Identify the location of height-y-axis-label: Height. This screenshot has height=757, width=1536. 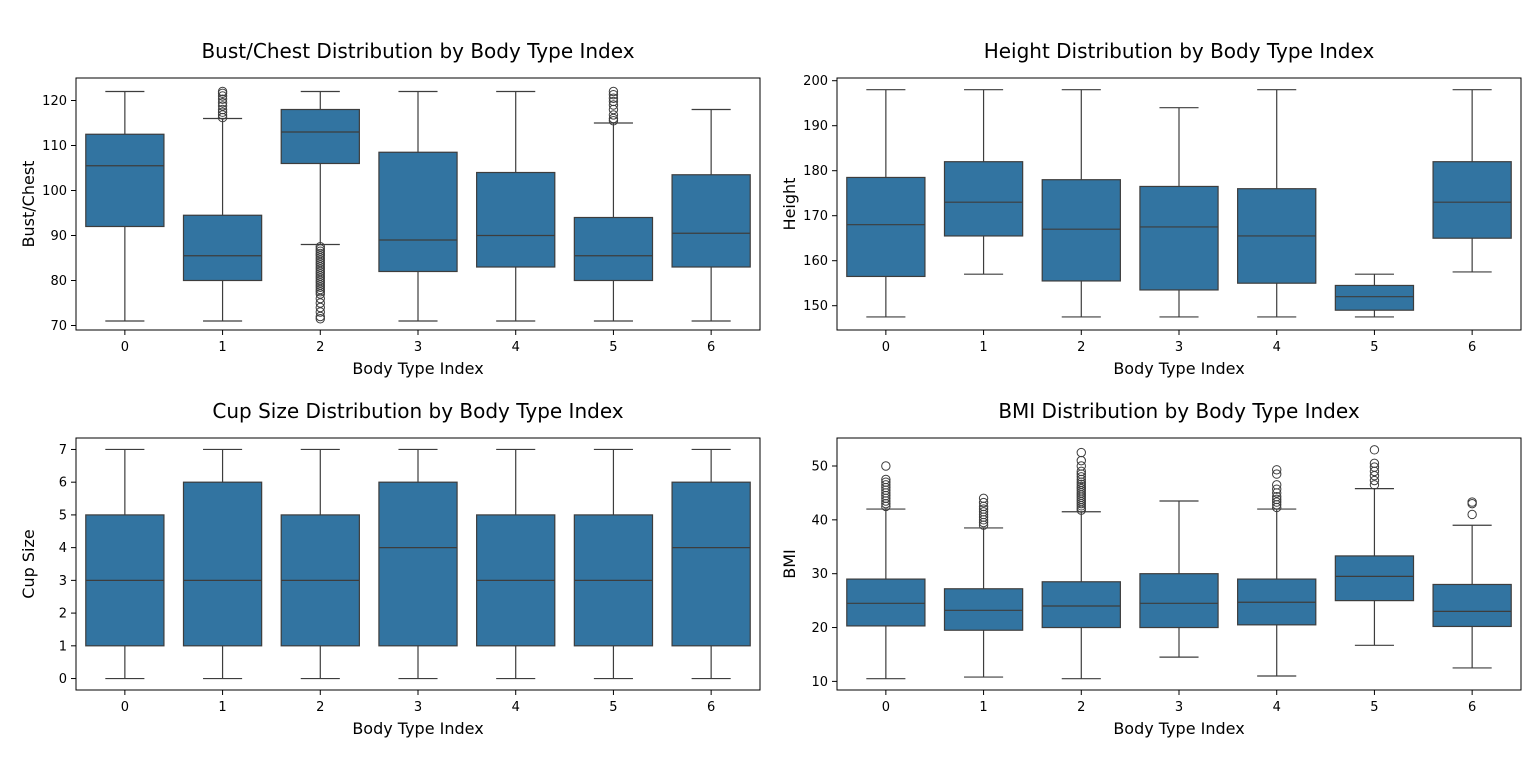
(789, 204).